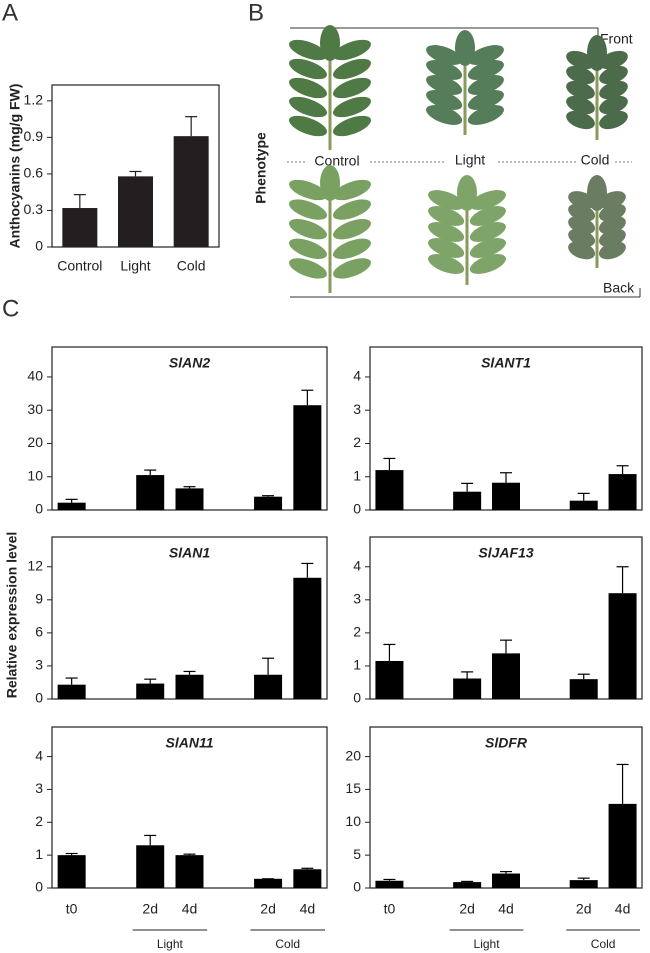  I want to click on chart-title: SlDFR, so click(506, 743).